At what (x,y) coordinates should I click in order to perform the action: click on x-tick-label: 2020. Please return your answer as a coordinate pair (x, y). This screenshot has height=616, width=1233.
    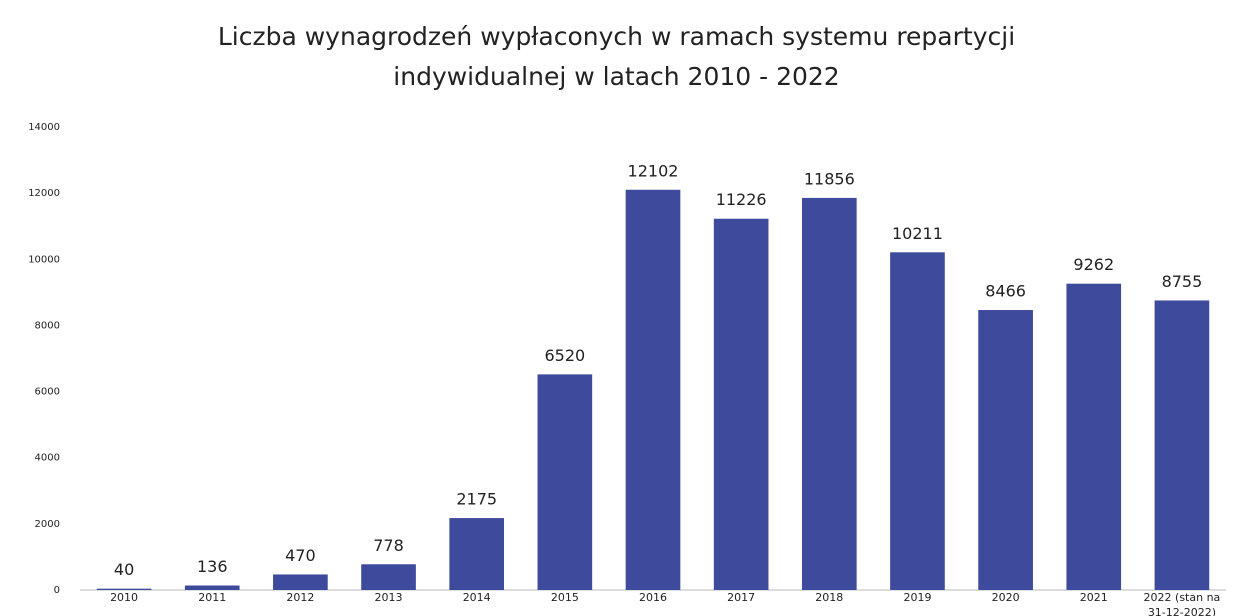
    Looking at the image, I should click on (1005, 597).